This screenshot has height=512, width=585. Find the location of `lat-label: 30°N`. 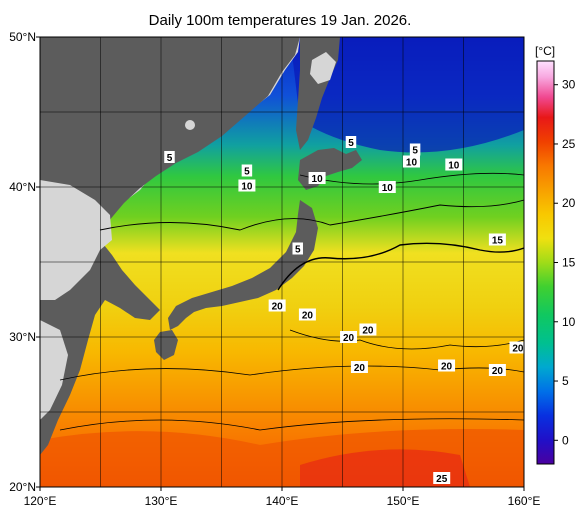

lat-label: 30°N is located at coordinates (22, 337).